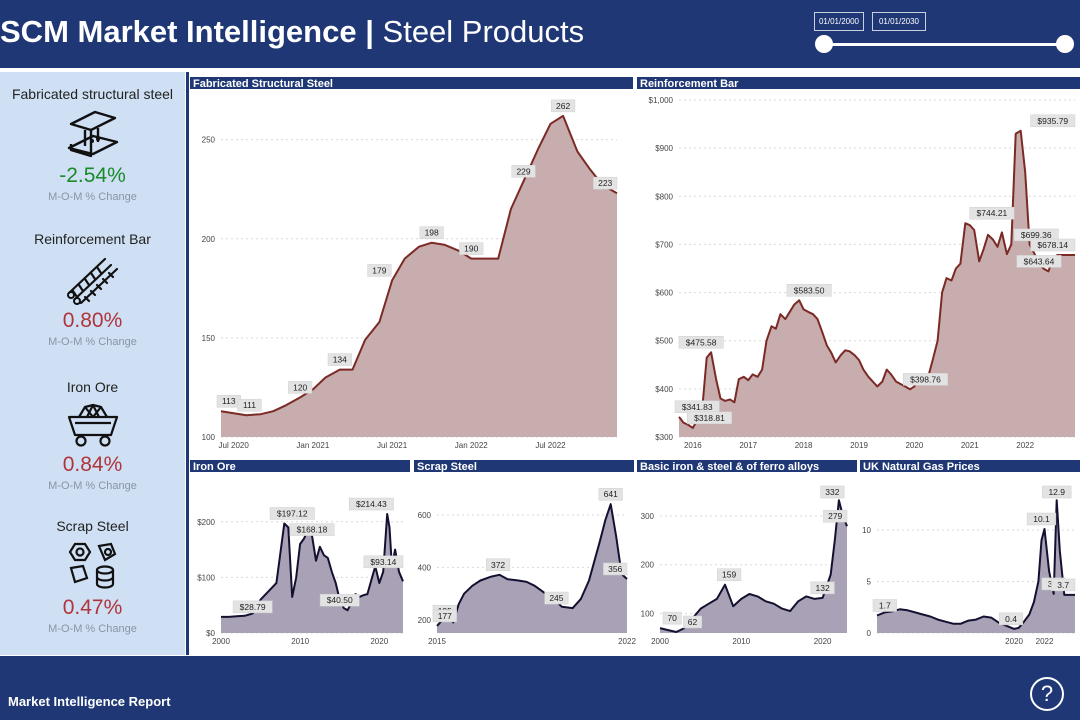  Describe the element at coordinates (944, 44) in the screenshot. I see `date-slider-track` at that location.